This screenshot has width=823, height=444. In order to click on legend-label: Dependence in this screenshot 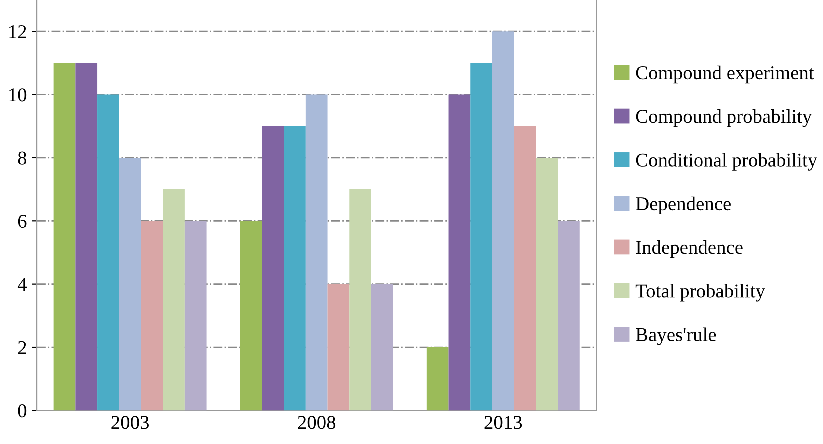, I will do `click(683, 205)`.